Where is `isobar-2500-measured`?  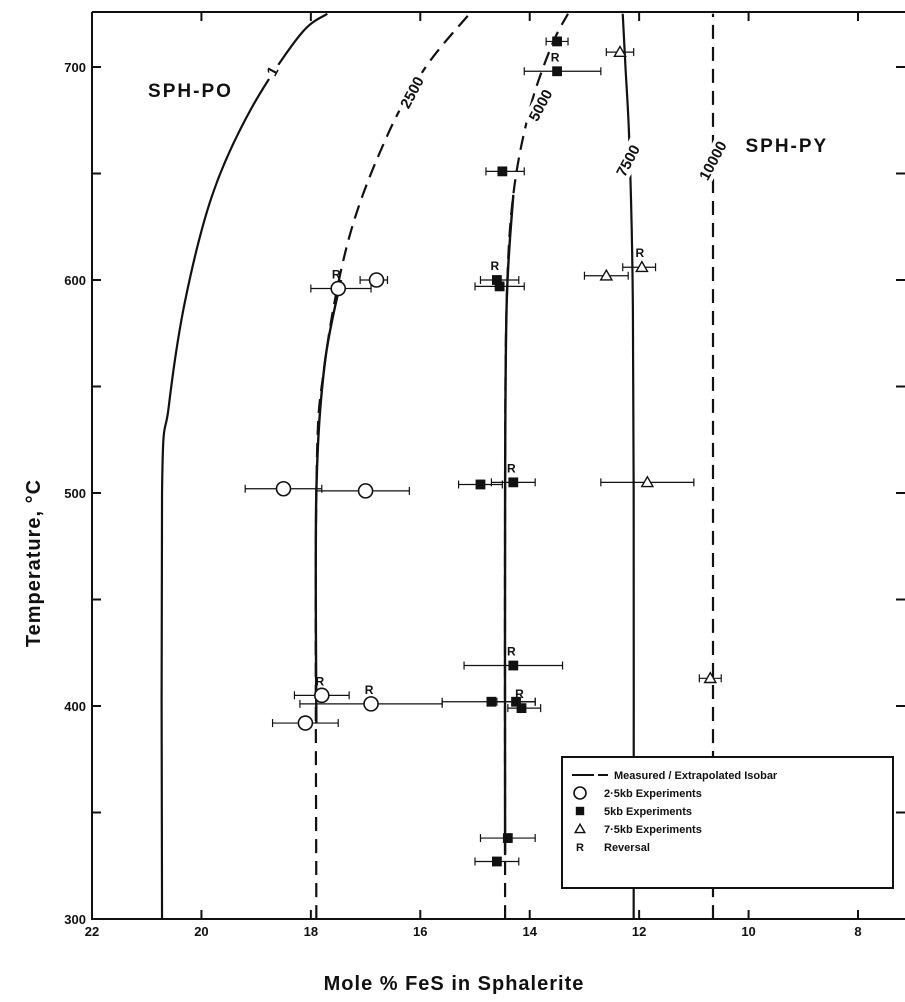
isobar-2500-measured is located at coordinates (328, 501).